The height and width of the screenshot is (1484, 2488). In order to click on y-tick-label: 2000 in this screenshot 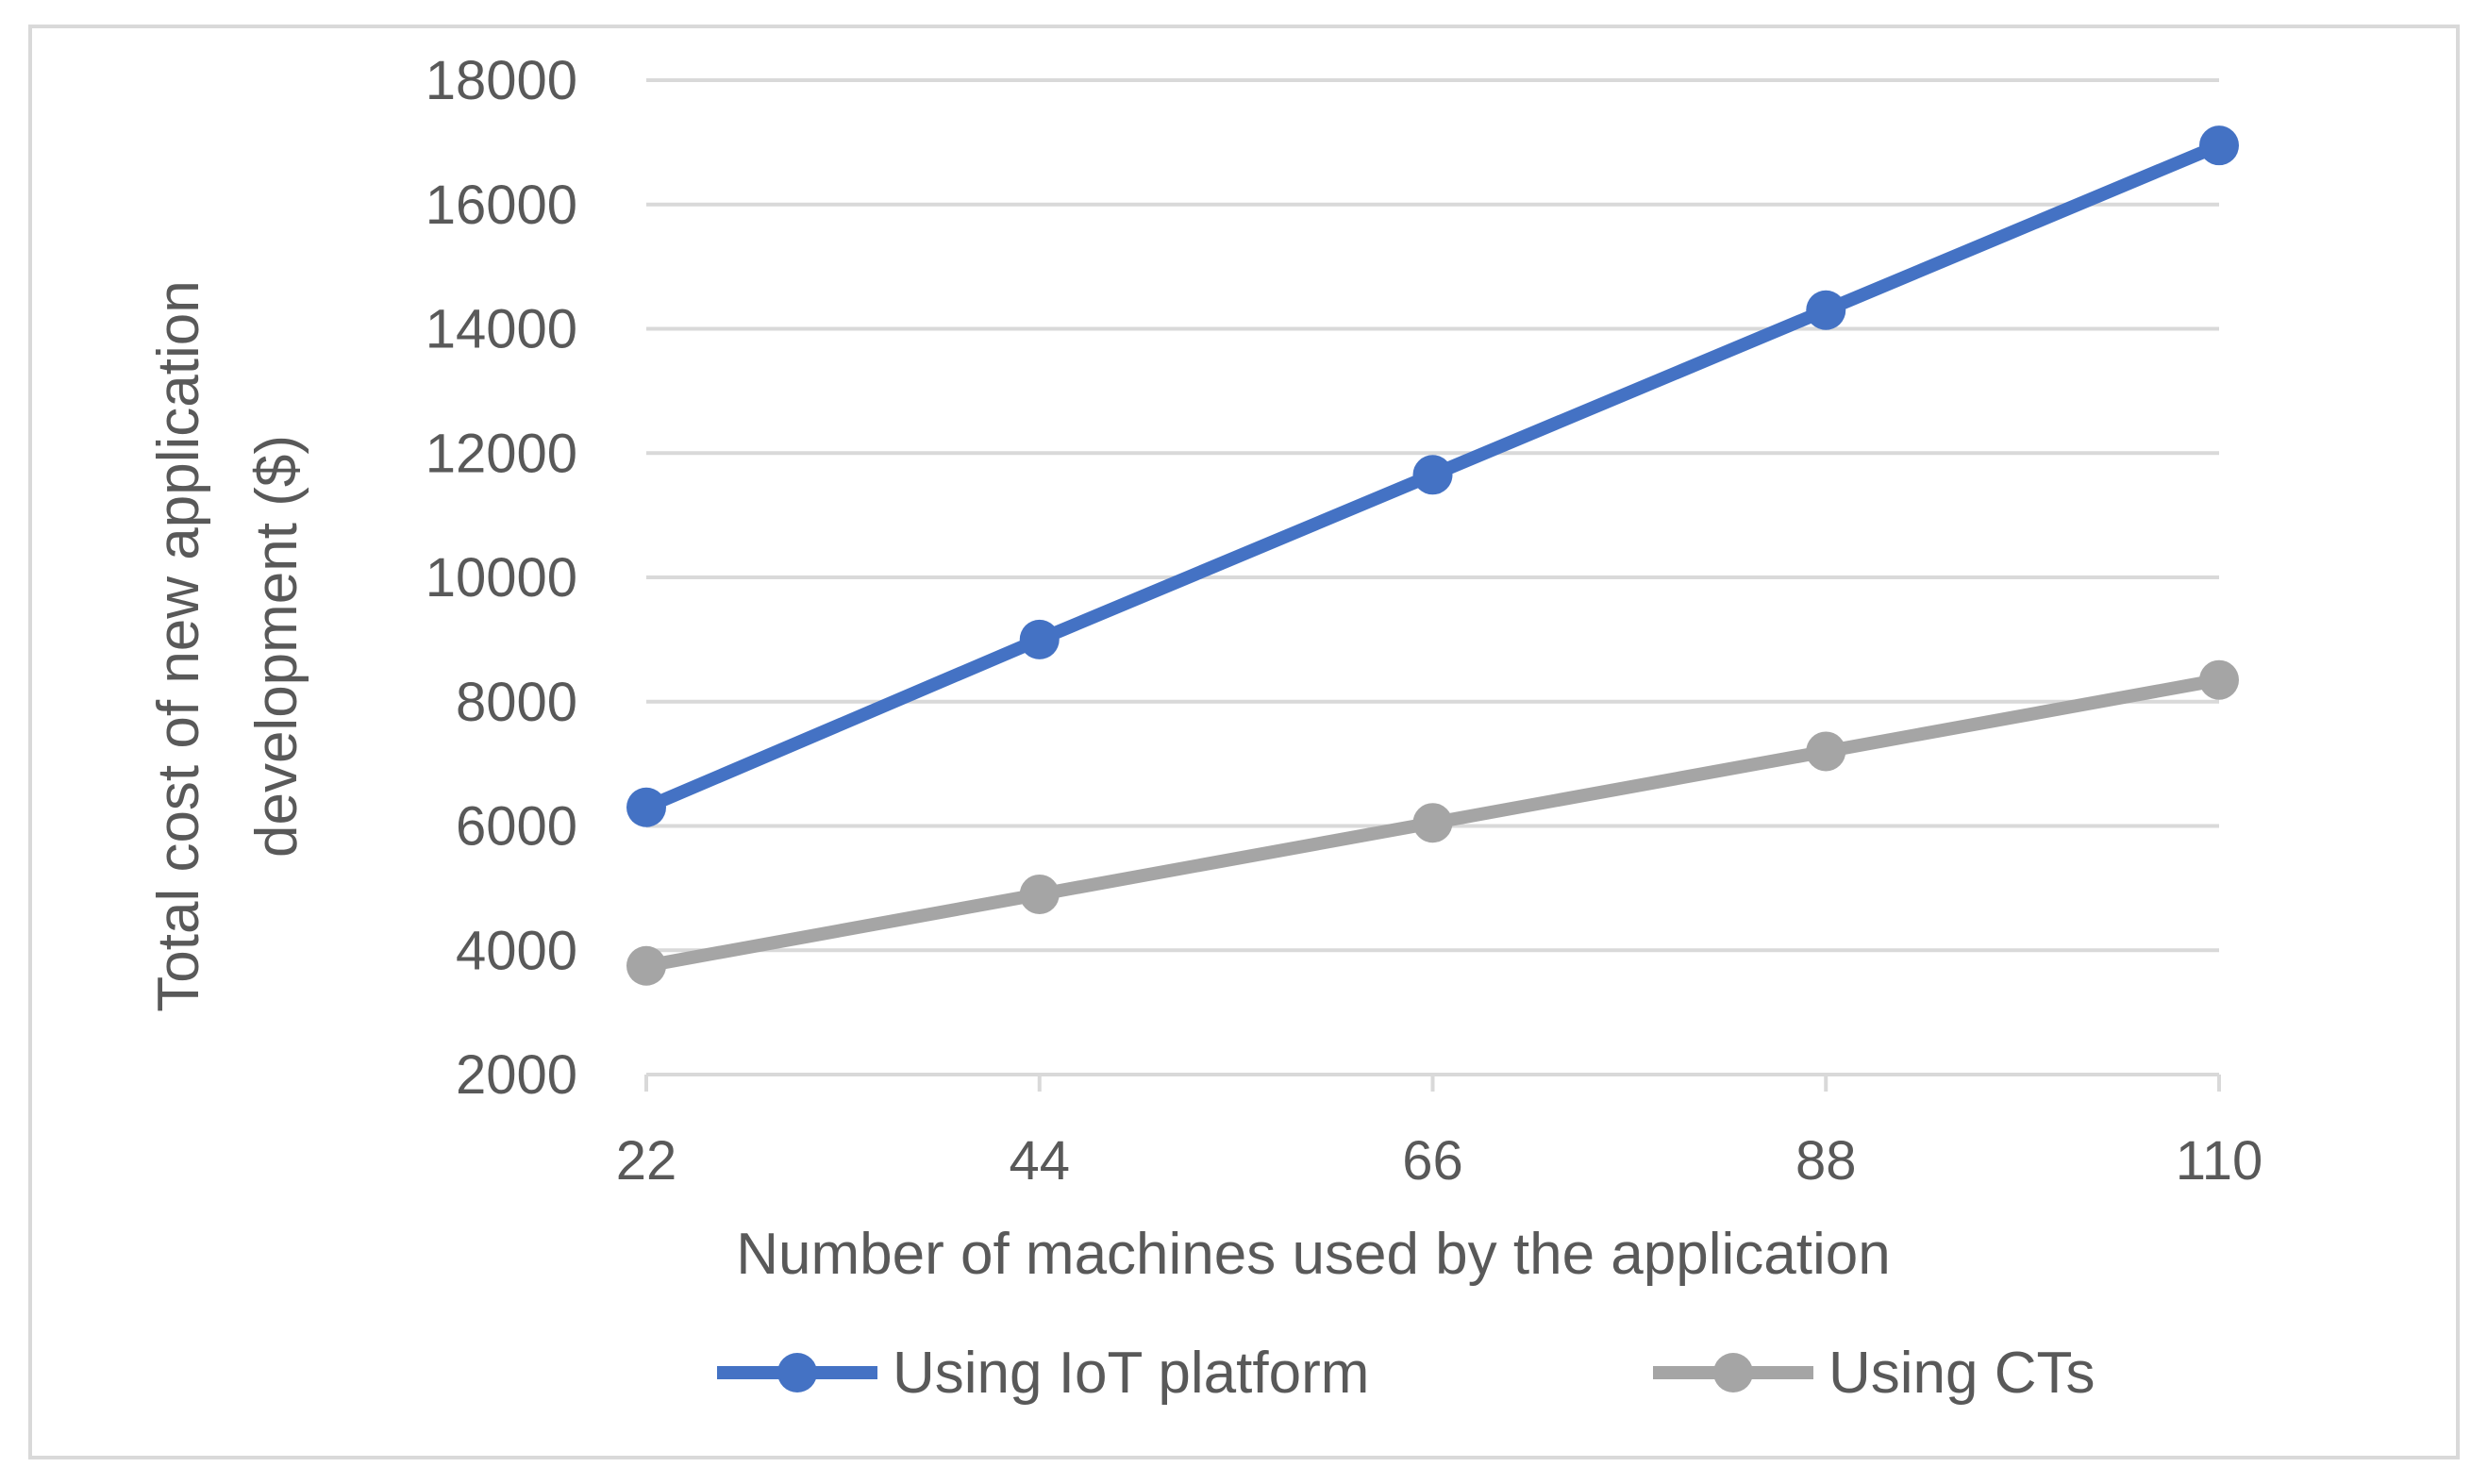, I will do `click(516, 1075)`.